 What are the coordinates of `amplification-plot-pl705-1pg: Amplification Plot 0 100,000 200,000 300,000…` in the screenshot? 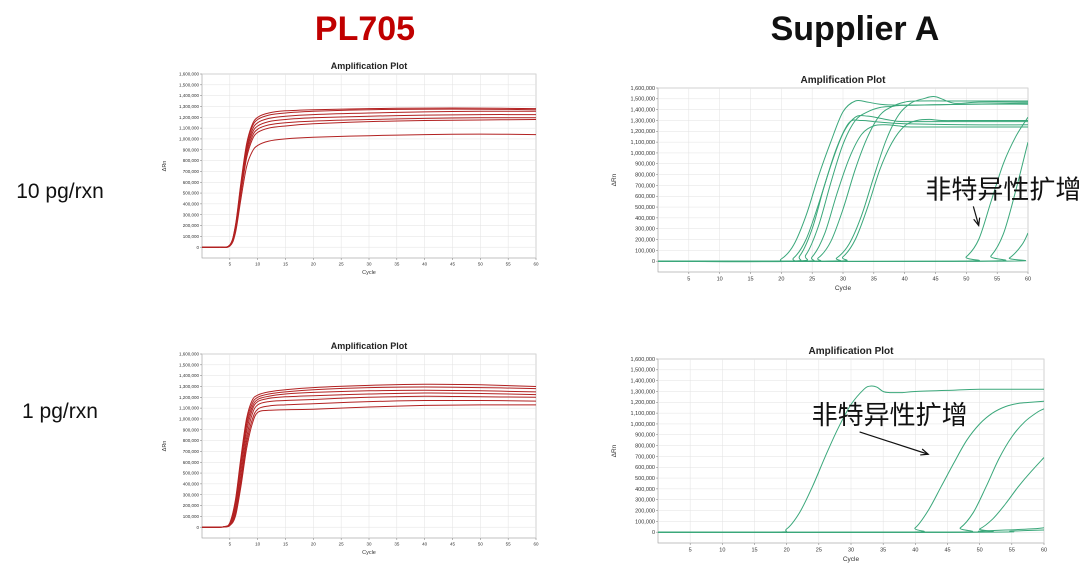 It's located at (350, 448).